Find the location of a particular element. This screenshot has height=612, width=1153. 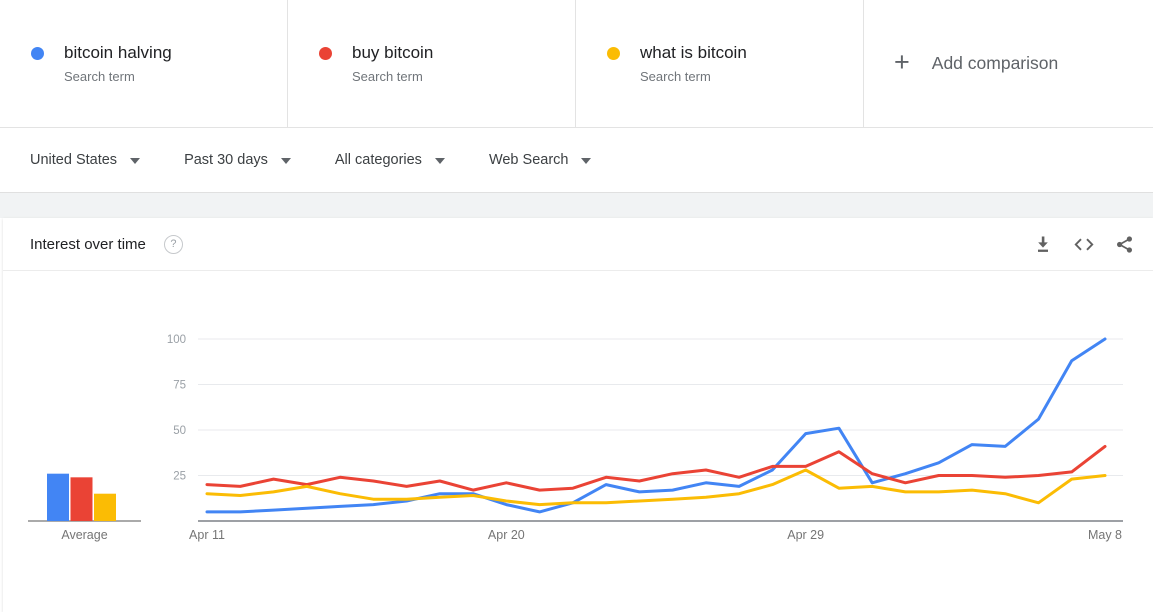

term-label: bitcoin halving is located at coordinates (118, 52).